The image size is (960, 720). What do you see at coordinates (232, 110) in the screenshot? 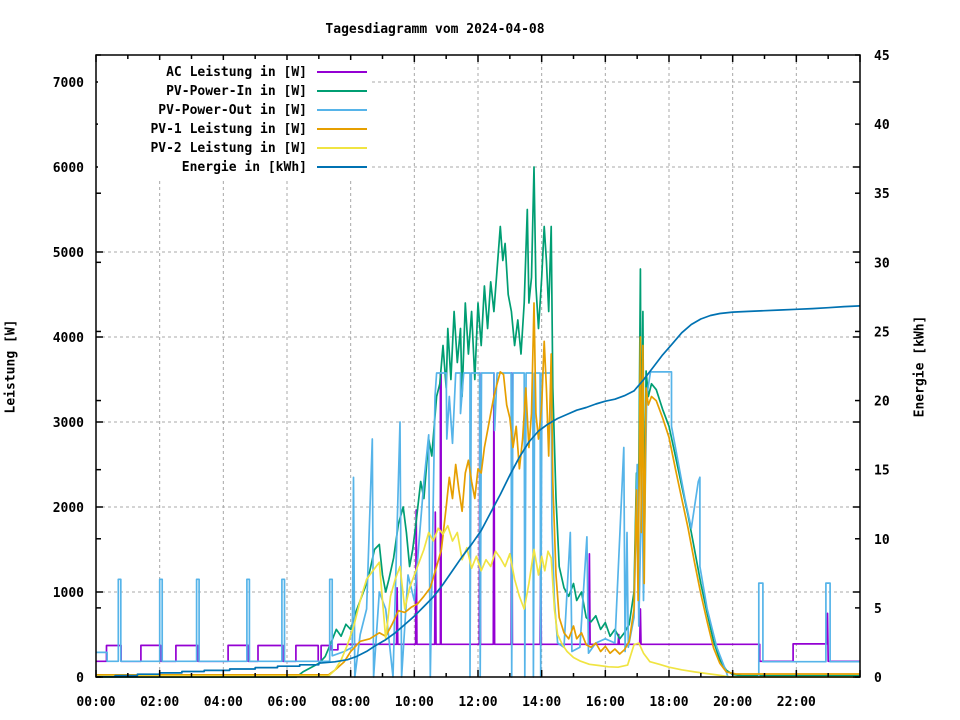
I see `legend-label-2: PV-Power-Out in [W]` at bounding box center [232, 110].